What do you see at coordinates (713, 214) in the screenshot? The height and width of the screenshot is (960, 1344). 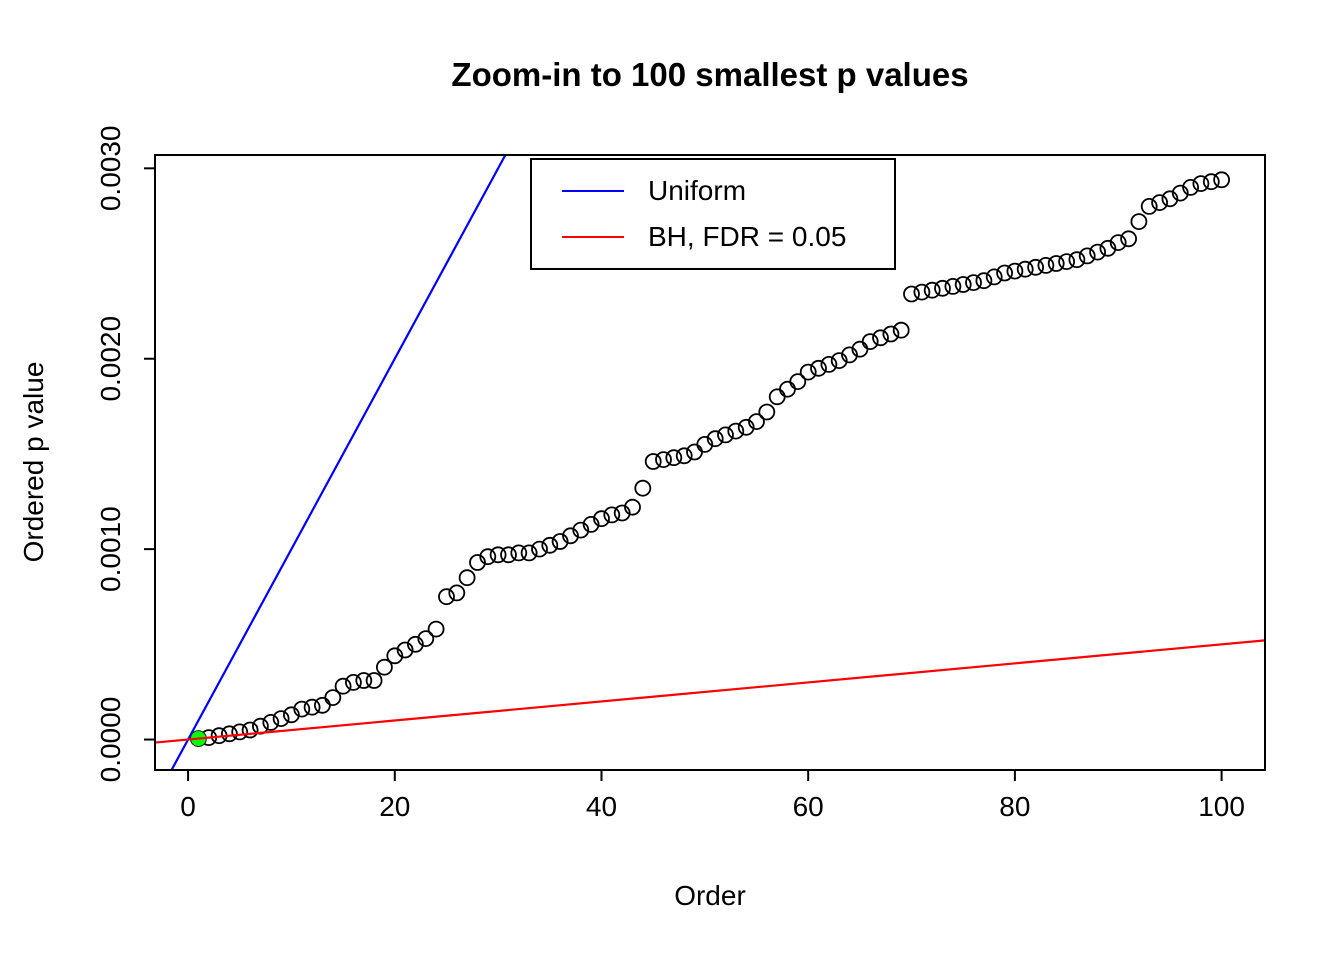 I see `legend: Uniform BH, FDR = 0.05` at bounding box center [713, 214].